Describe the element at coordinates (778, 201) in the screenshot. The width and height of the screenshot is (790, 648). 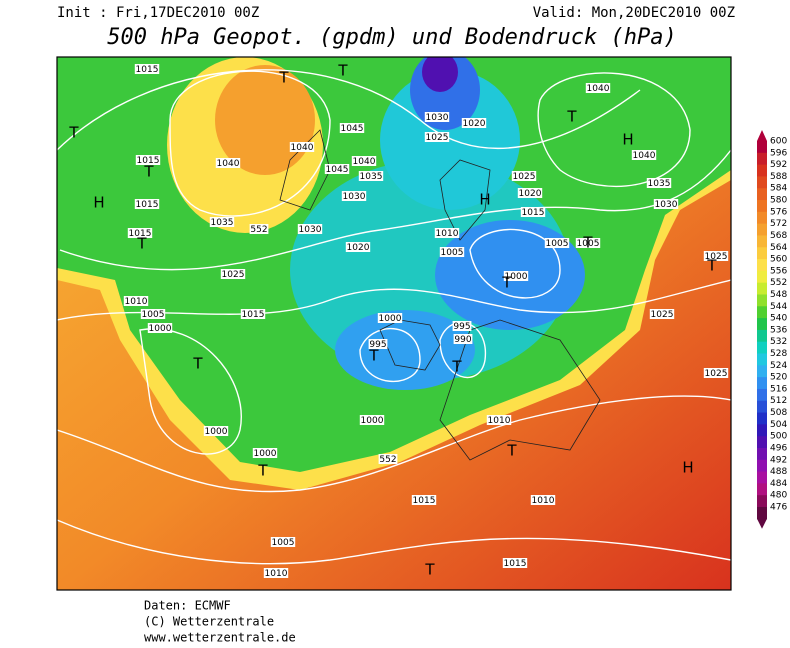
I see `colorbar-label: 580` at that location.